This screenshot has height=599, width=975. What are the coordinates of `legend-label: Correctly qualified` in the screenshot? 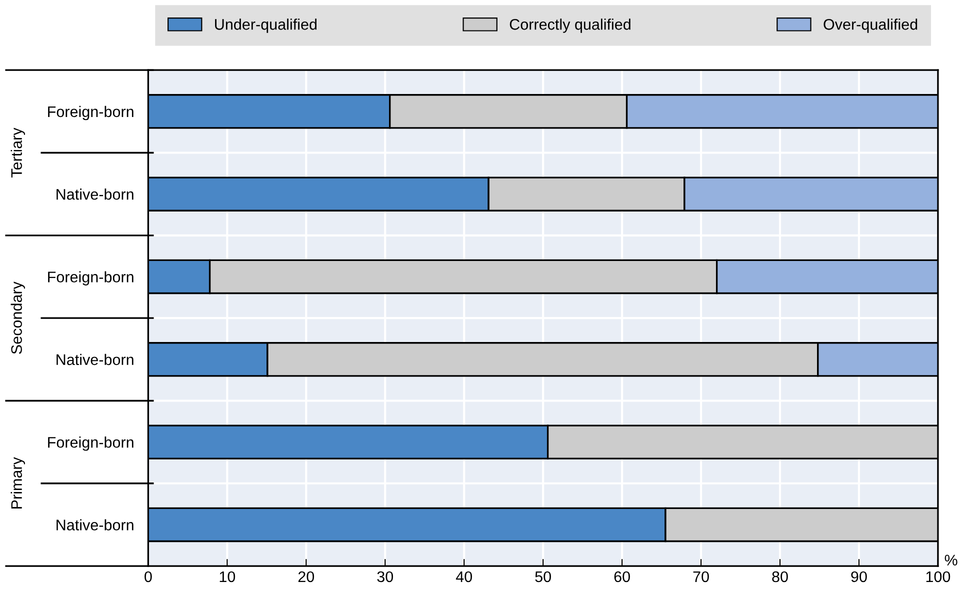 It's located at (570, 25).